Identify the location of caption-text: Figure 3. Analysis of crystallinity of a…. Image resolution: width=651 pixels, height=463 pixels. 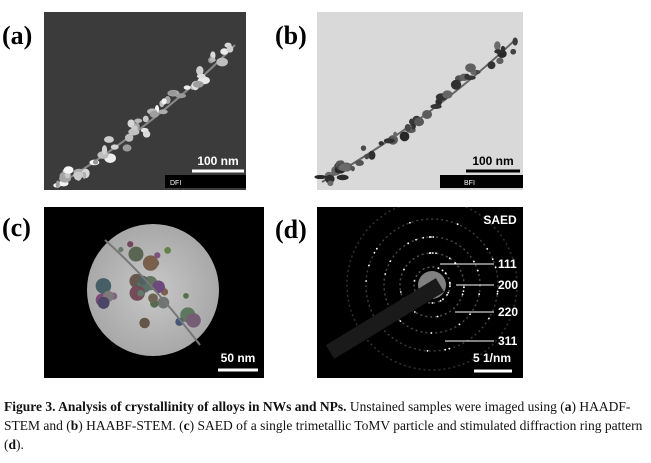
(175, 406).